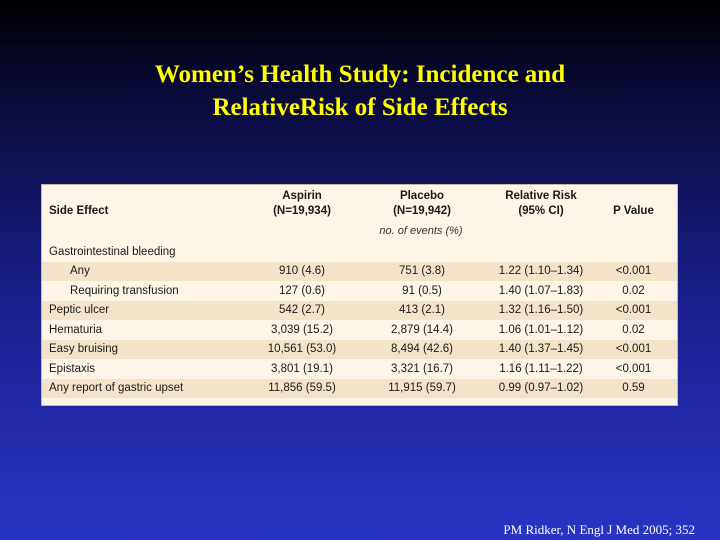 The image size is (720, 540). Describe the element at coordinates (422, 271) in the screenshot. I see `cell-placebo: 751 (3.8)` at that location.